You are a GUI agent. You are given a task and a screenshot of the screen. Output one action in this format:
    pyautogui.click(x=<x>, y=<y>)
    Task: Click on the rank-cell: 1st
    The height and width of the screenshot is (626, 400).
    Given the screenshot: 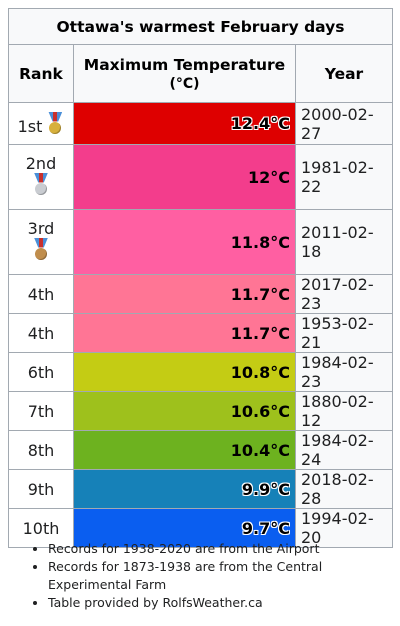 What is the action you would take?
    pyautogui.click(x=41, y=123)
    